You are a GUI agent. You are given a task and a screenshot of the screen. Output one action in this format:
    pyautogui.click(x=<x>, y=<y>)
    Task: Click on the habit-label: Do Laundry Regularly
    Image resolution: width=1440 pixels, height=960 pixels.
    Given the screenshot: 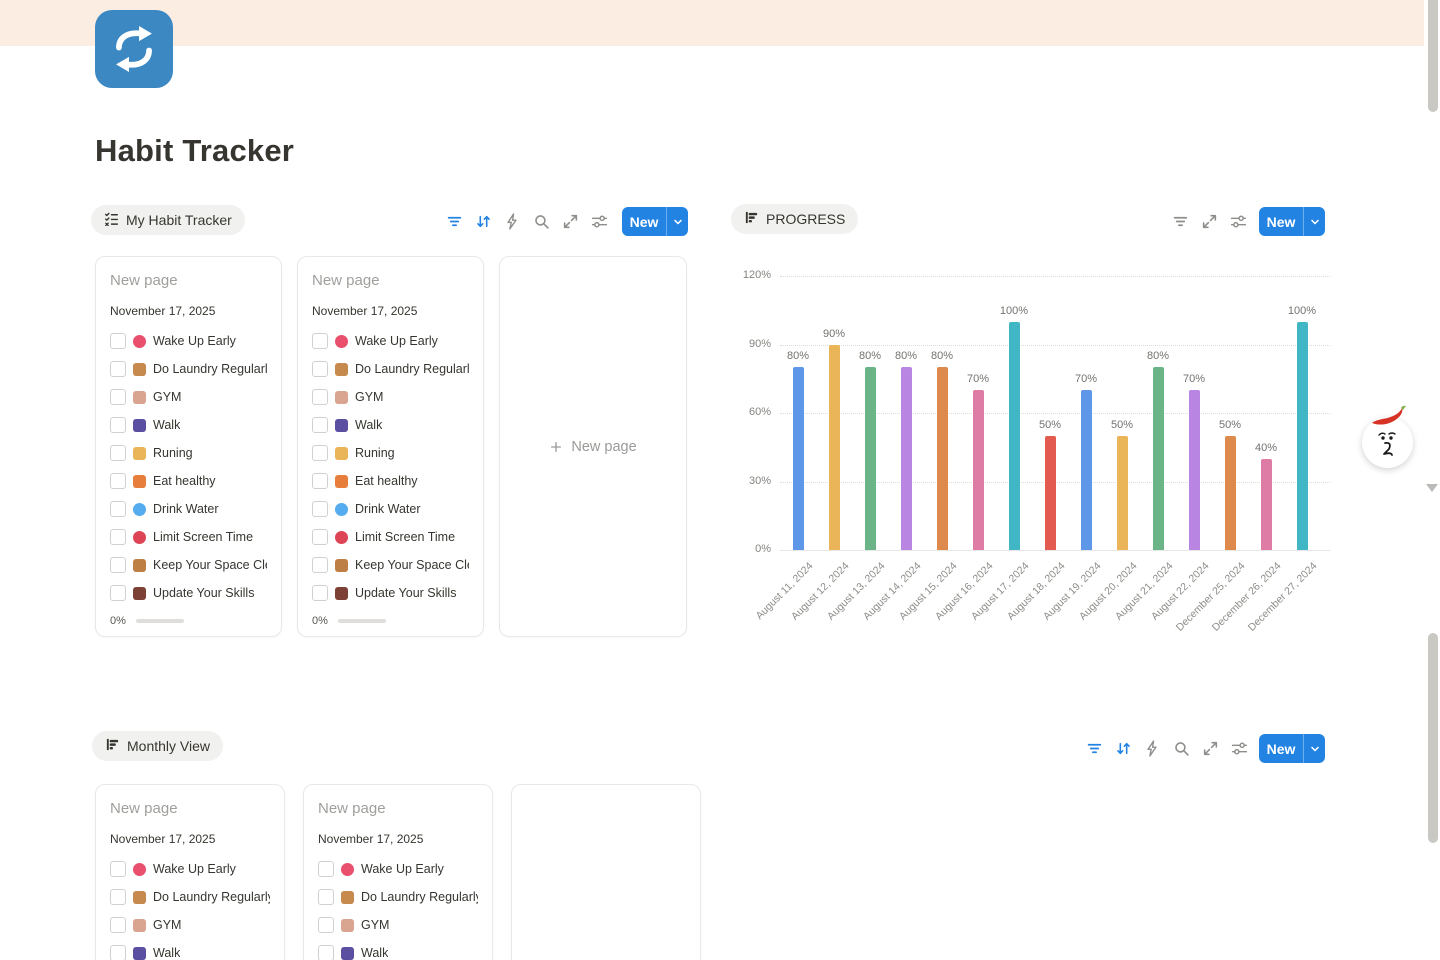 What is the action you would take?
    pyautogui.click(x=419, y=897)
    